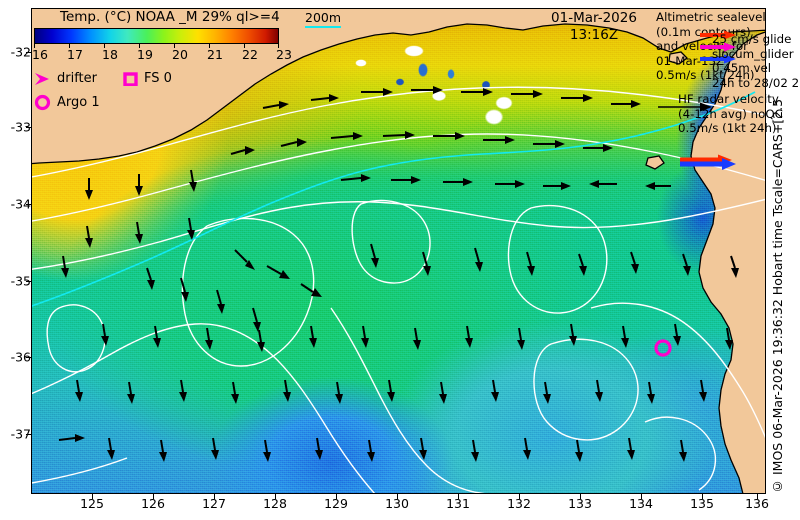 The height and width of the screenshot is (520, 800). Describe the element at coordinates (756, 82) in the screenshot. I see `glider-line-4: 24h to 28/02 2` at that location.